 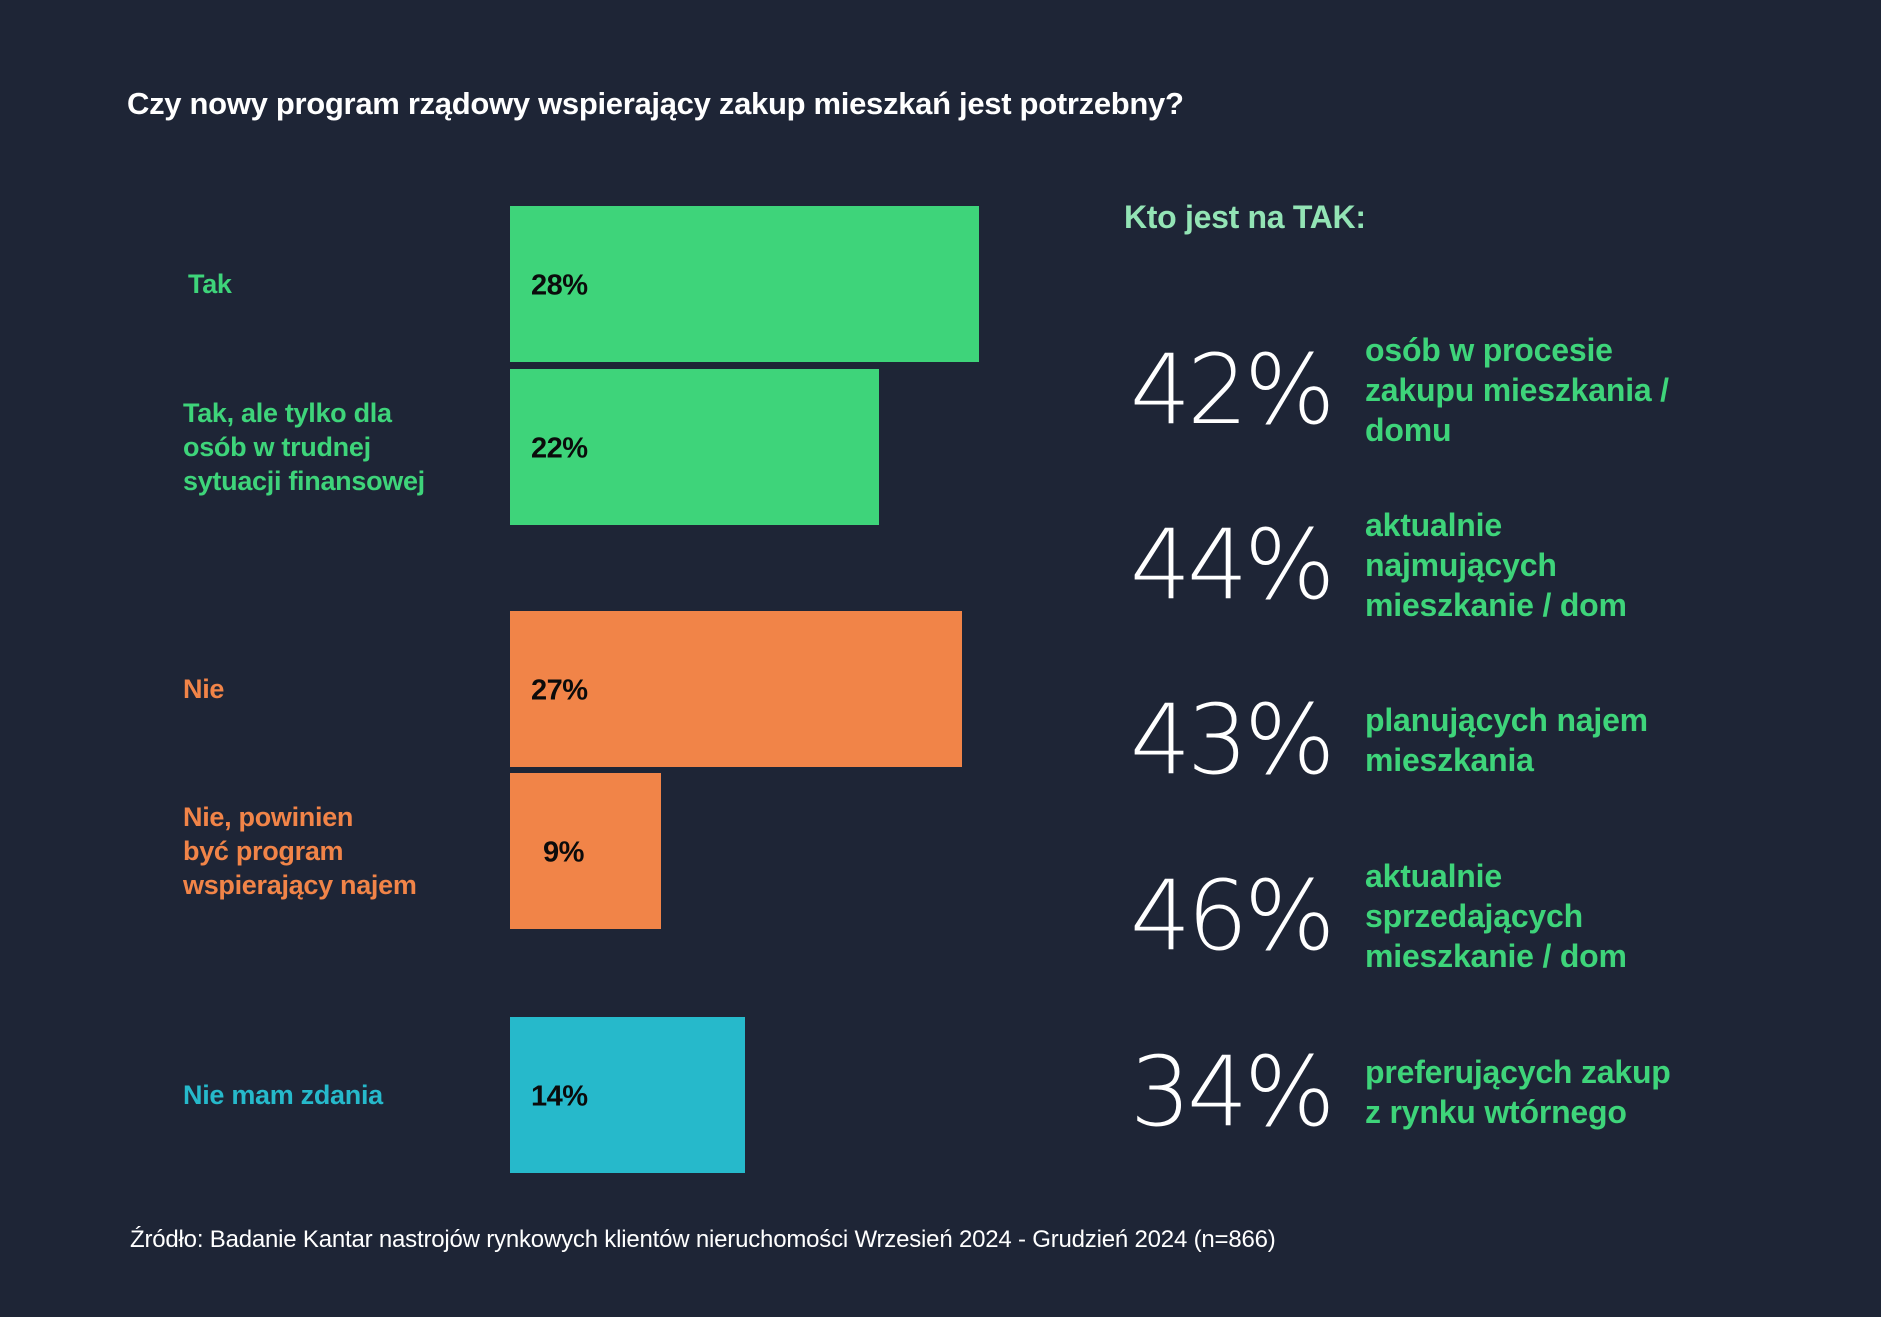 I want to click on stat-description-line: najmujących, so click(x=1461, y=565).